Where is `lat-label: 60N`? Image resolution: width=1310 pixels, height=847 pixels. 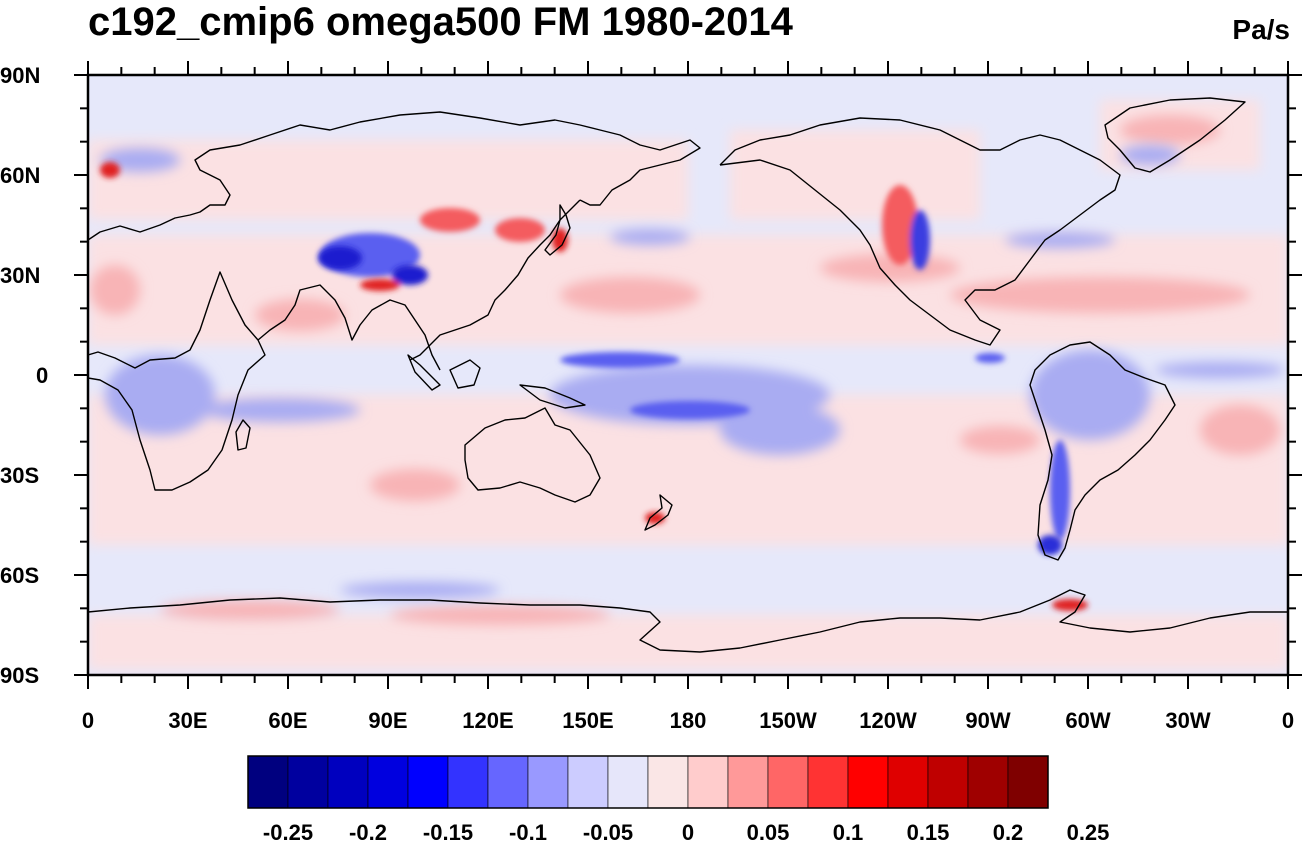 lat-label: 60N is located at coordinates (20, 175).